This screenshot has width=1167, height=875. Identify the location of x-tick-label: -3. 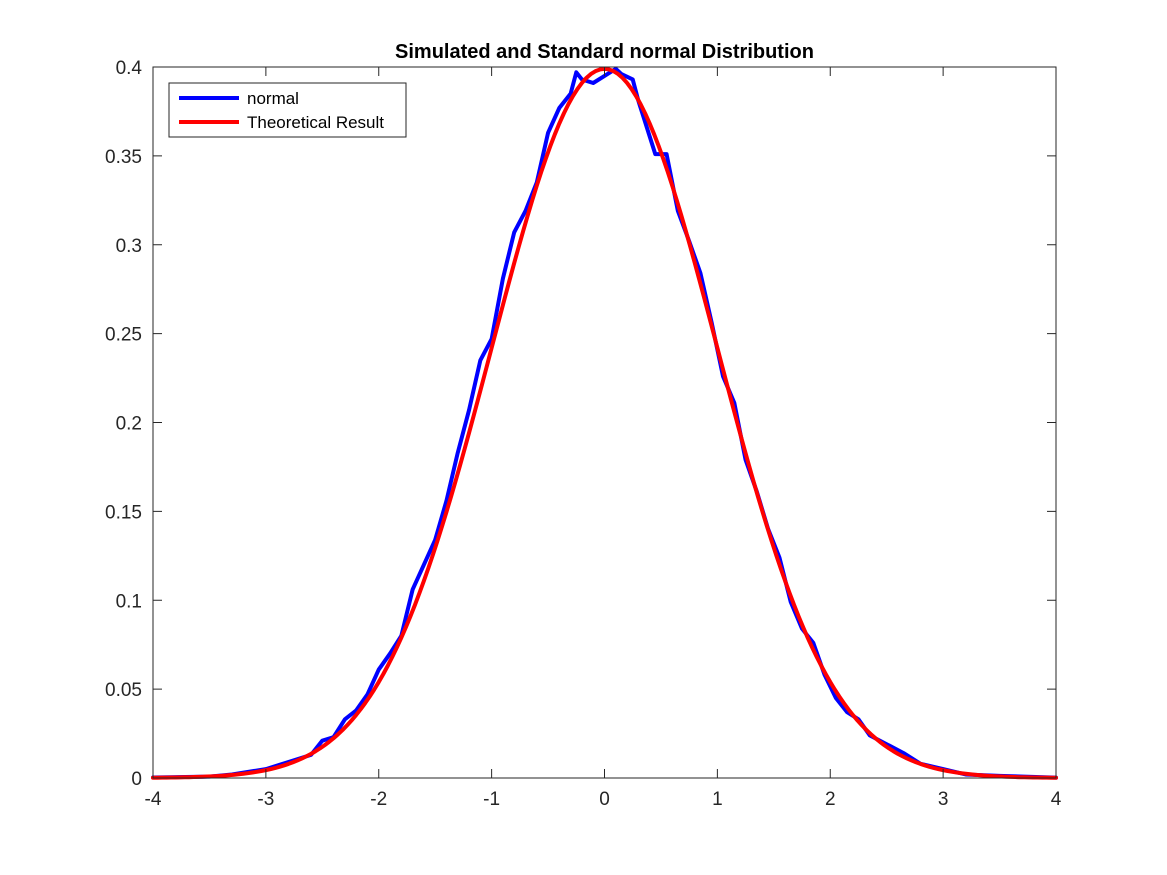
(265, 799).